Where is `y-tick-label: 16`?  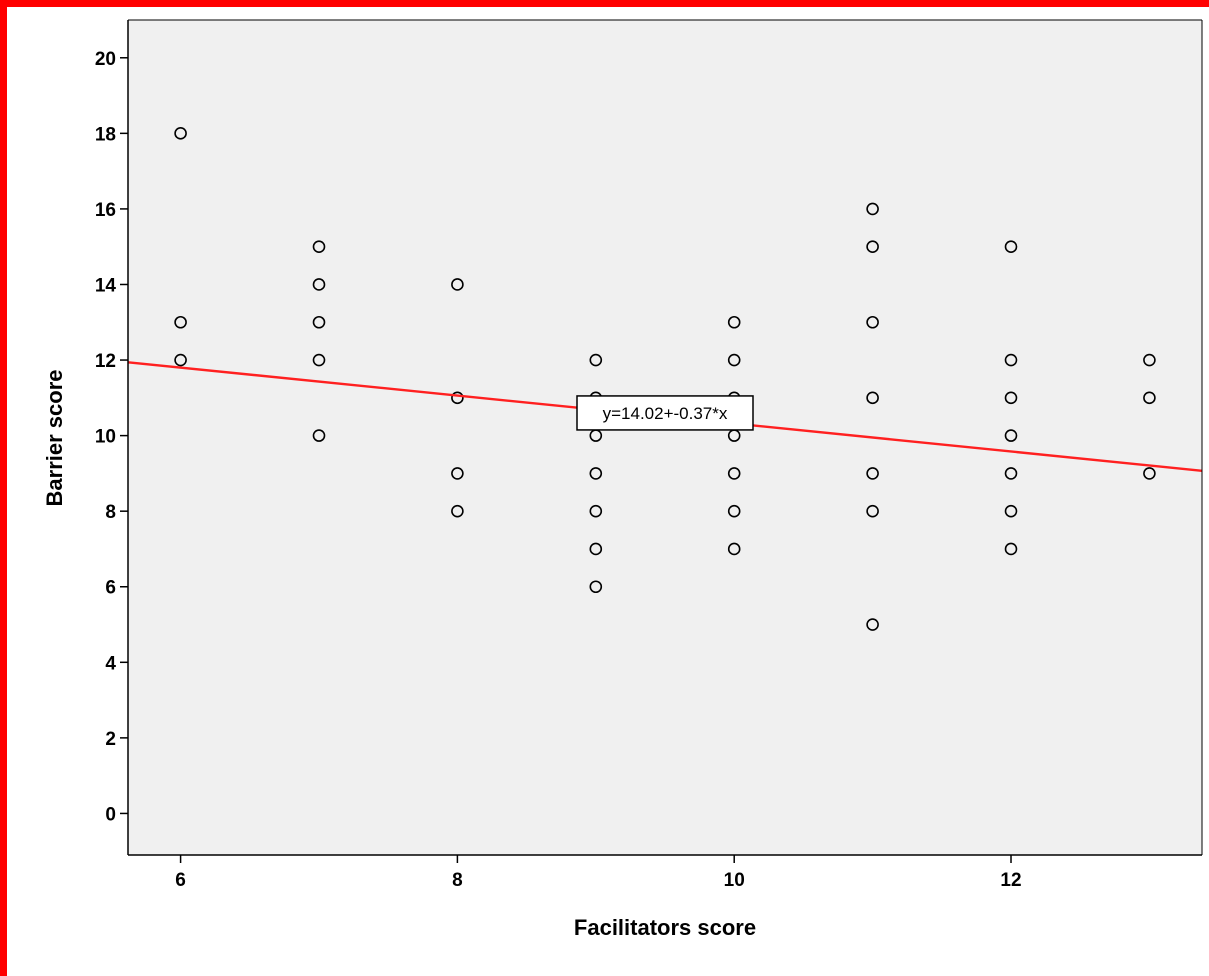
y-tick-label: 16 is located at coordinates (105, 210).